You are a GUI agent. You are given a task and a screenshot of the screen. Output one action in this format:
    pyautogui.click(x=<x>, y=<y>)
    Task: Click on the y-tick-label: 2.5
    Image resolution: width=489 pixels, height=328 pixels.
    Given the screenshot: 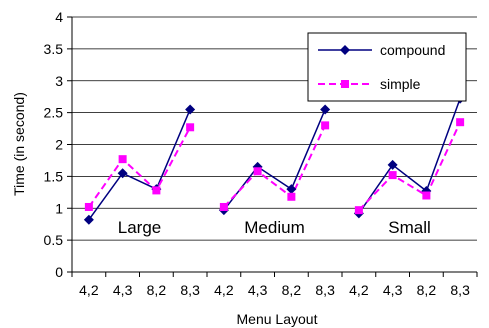 What is the action you would take?
    pyautogui.click(x=54, y=113)
    